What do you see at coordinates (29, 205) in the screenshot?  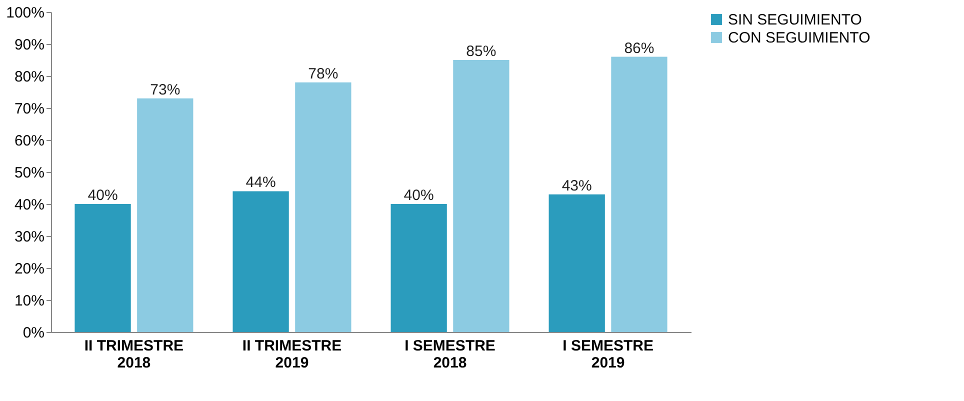 I see `y-tick-label: 40%` at bounding box center [29, 205].